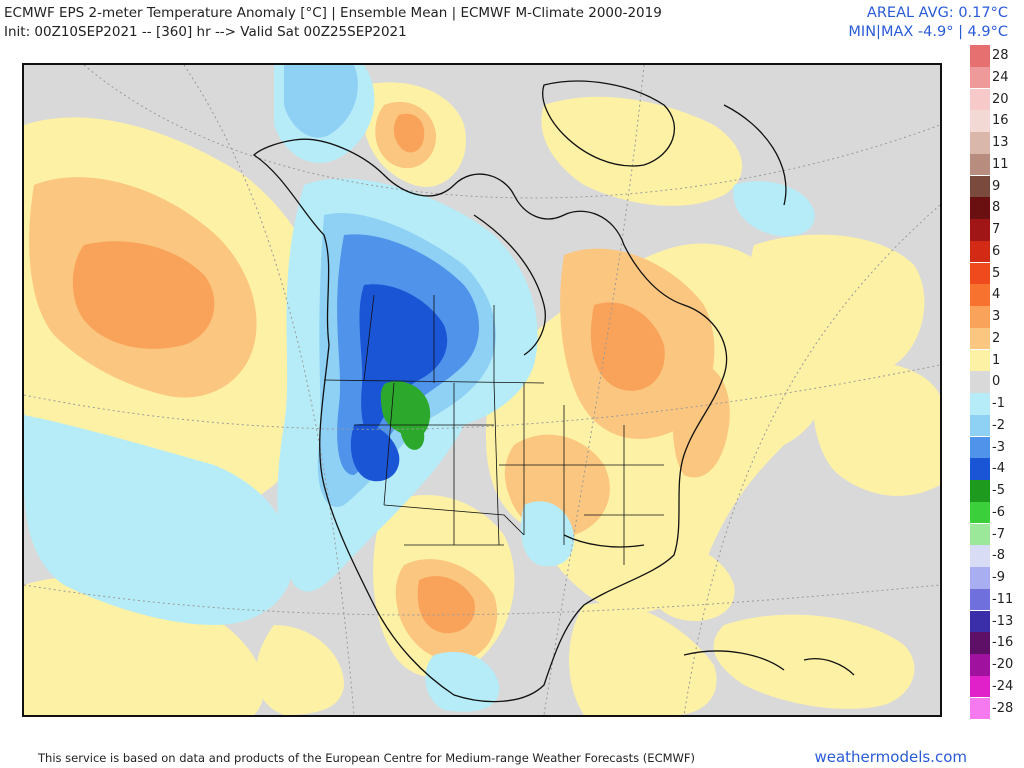 The width and height of the screenshot is (1024, 768). Describe the element at coordinates (1003, 621) in the screenshot. I see `legend-label: -13` at that location.